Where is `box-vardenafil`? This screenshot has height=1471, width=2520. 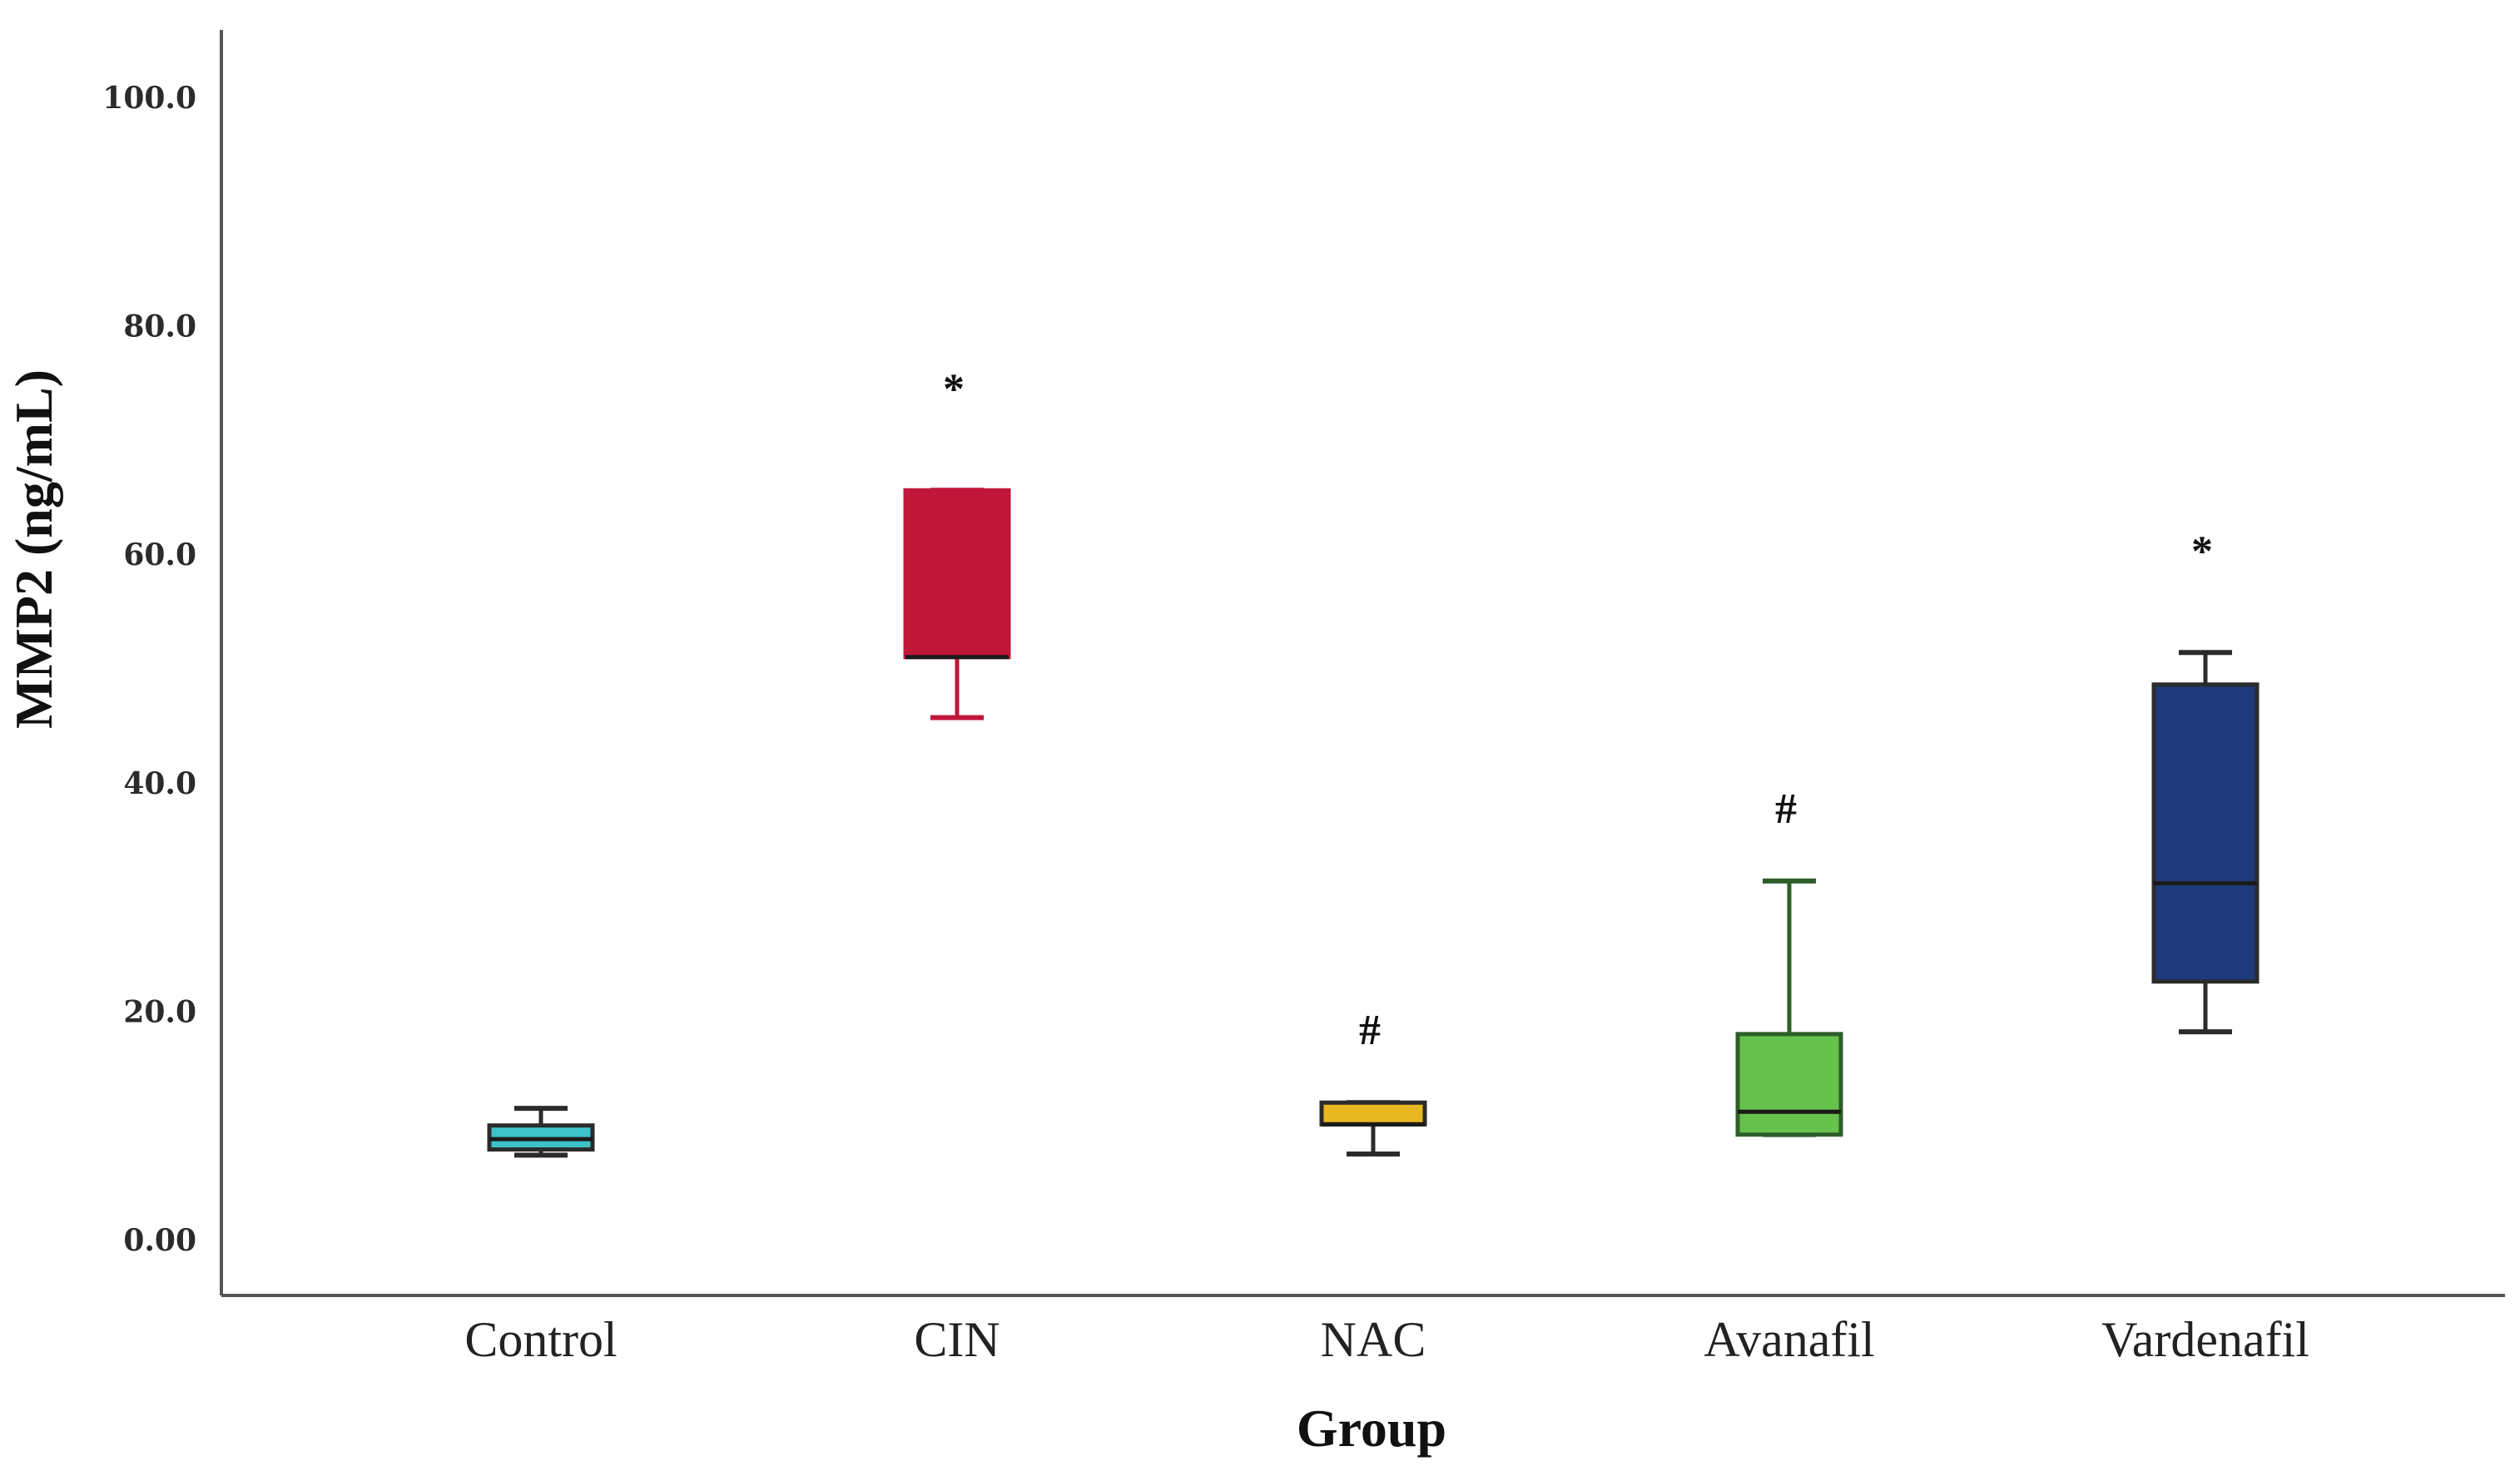
box-vardenafil is located at coordinates (2205, 843).